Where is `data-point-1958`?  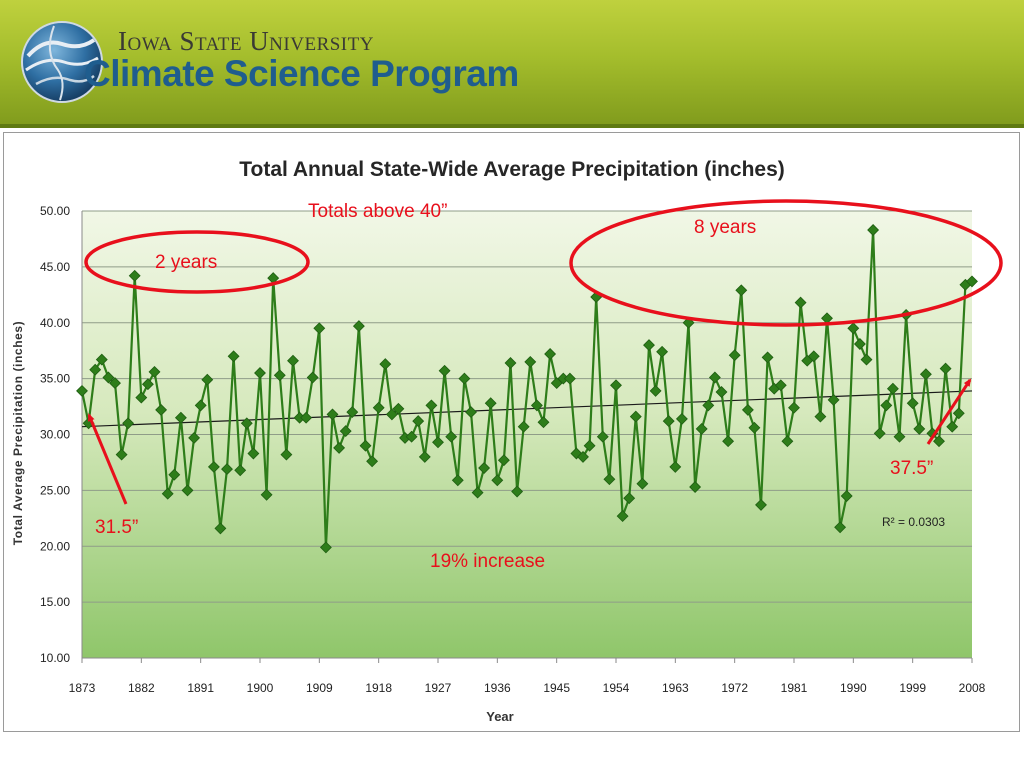 data-point-1958 is located at coordinates (642, 483).